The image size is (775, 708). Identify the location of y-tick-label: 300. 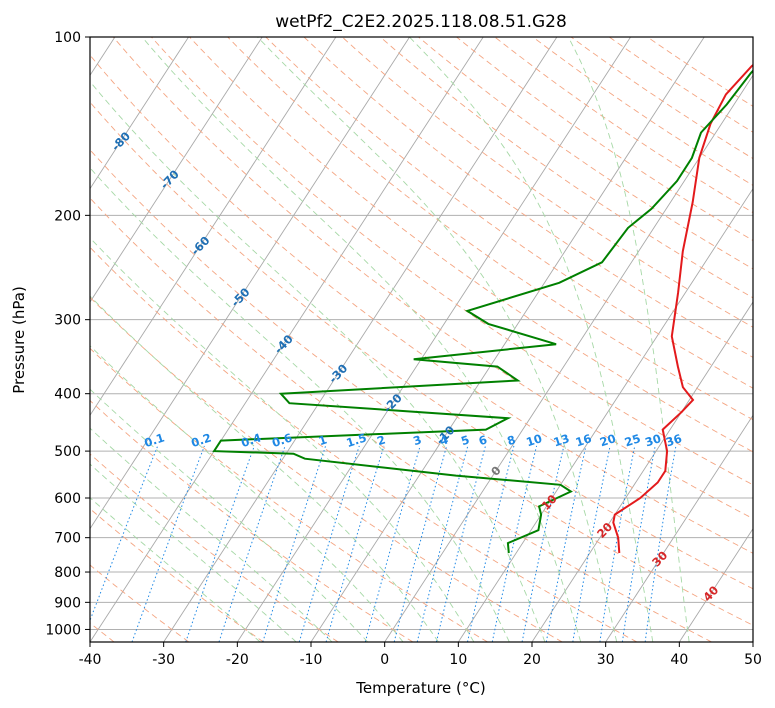
(67, 321).